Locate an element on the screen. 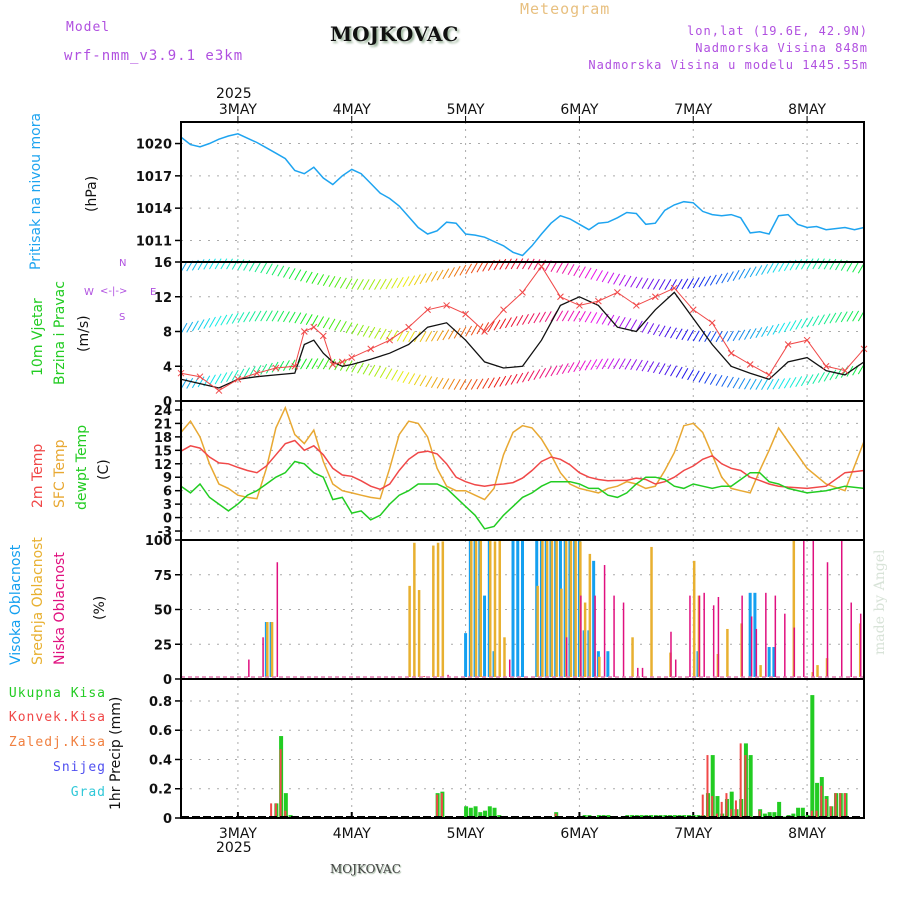 This screenshot has height=900, width=900. top-day-label: 6MAY is located at coordinates (579, 110).